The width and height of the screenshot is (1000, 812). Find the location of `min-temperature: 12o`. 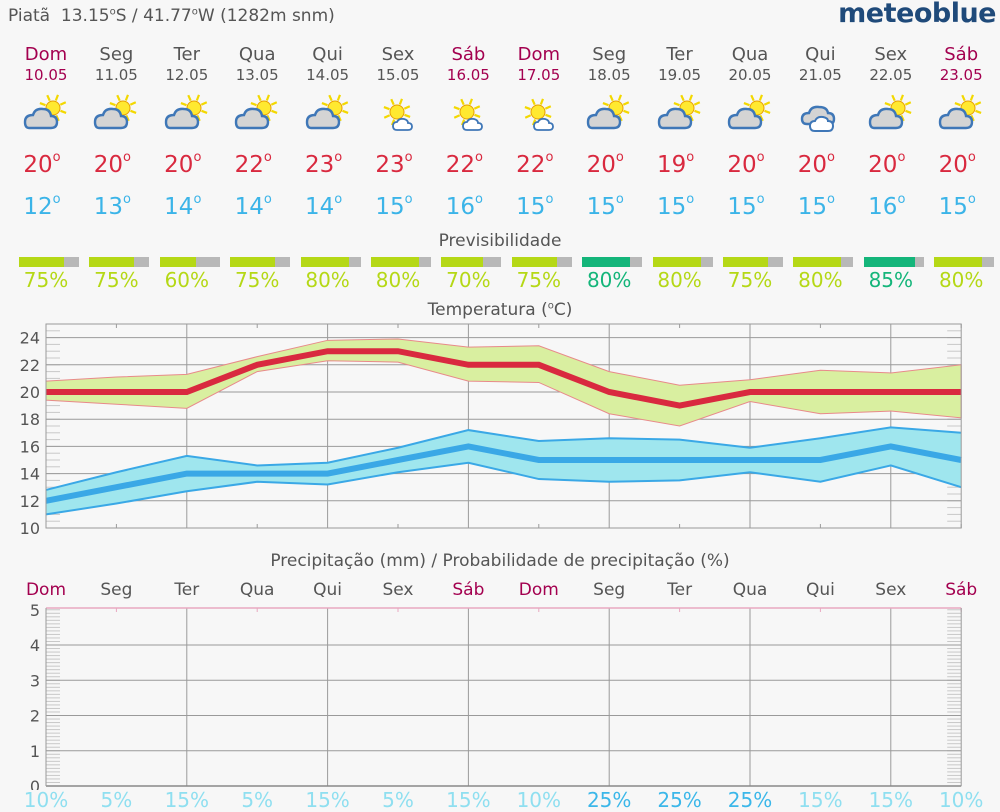

min-temperature: 12o is located at coordinates (42, 206).